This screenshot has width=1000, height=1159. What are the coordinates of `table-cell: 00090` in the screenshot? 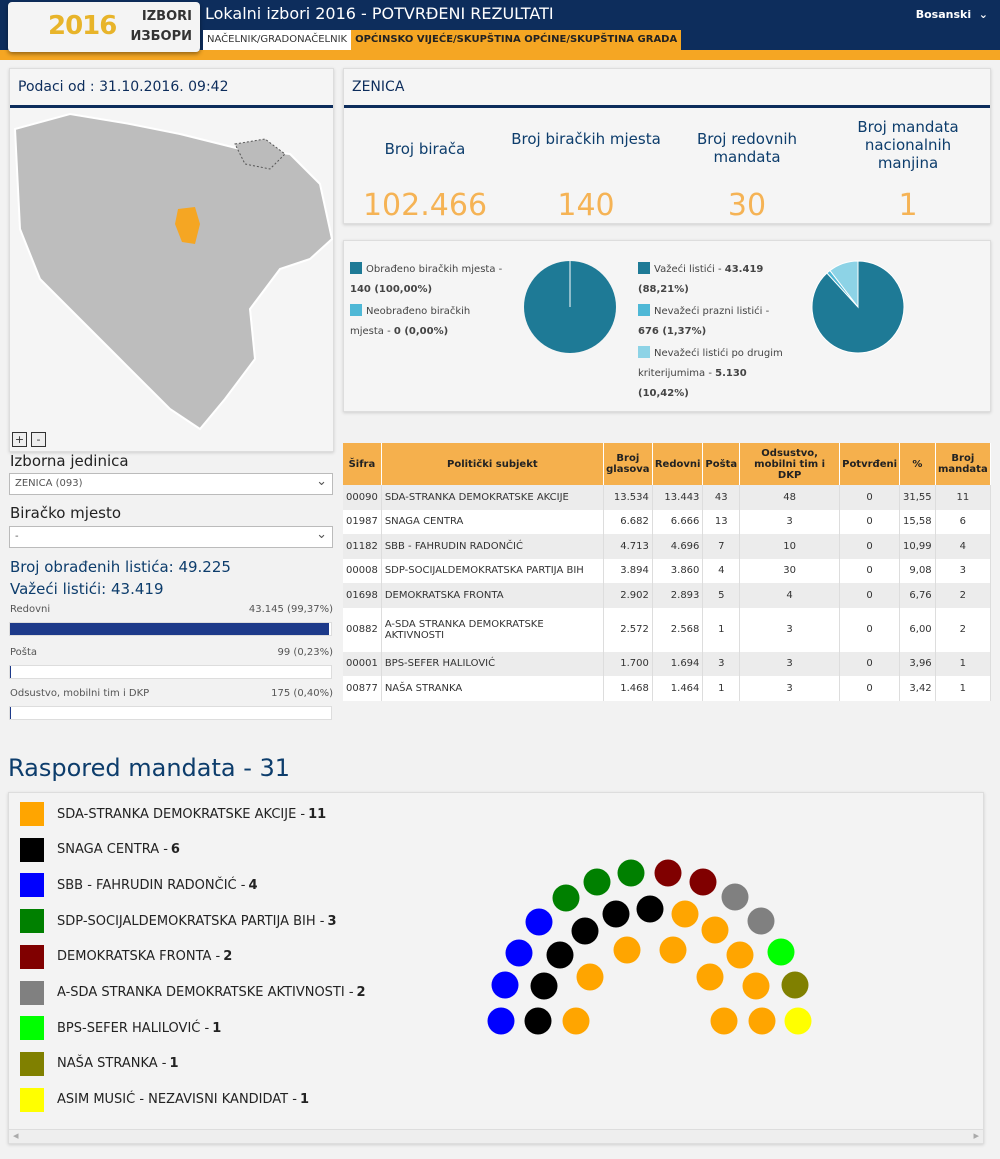 It's located at (362, 497).